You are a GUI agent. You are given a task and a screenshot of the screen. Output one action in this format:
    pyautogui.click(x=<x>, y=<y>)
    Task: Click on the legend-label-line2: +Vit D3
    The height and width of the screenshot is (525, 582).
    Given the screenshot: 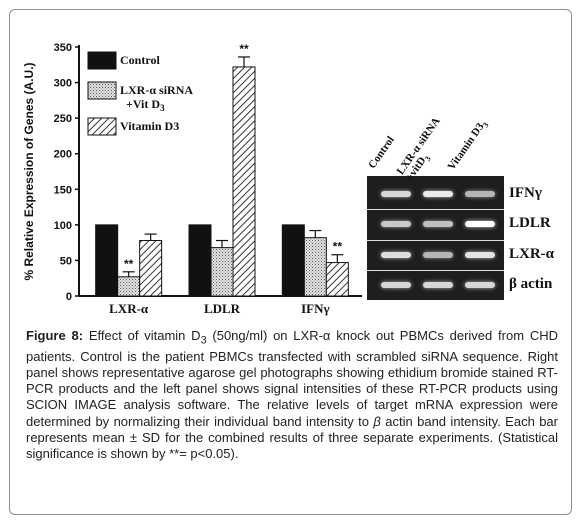 What is the action you would take?
    pyautogui.click(x=145, y=105)
    